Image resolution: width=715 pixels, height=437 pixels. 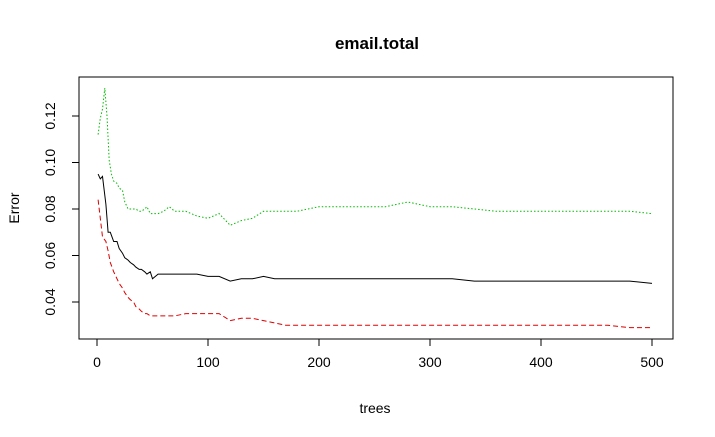 I want to click on y-tick-label: 0.12, so click(x=50, y=115).